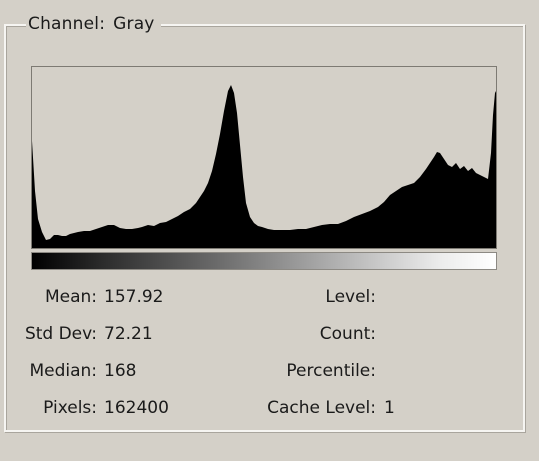  I want to click on mean-label: Mean:, so click(70, 297).